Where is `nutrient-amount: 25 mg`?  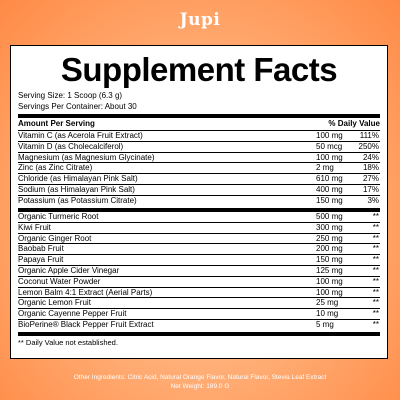
nutrient-amount: 25 mg is located at coordinates (327, 303).